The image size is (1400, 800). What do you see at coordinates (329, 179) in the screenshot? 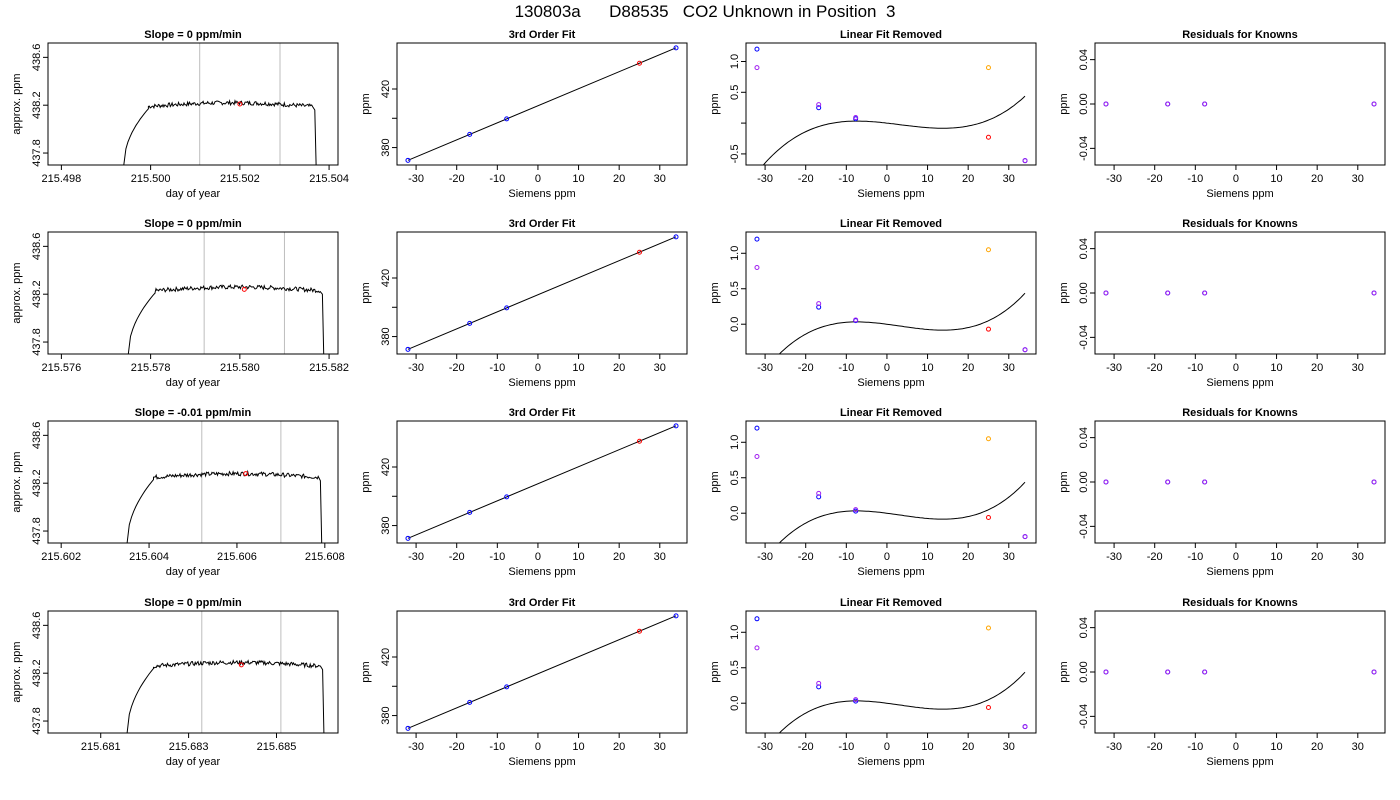
I see `x-tick-label: 215.504` at bounding box center [329, 179].